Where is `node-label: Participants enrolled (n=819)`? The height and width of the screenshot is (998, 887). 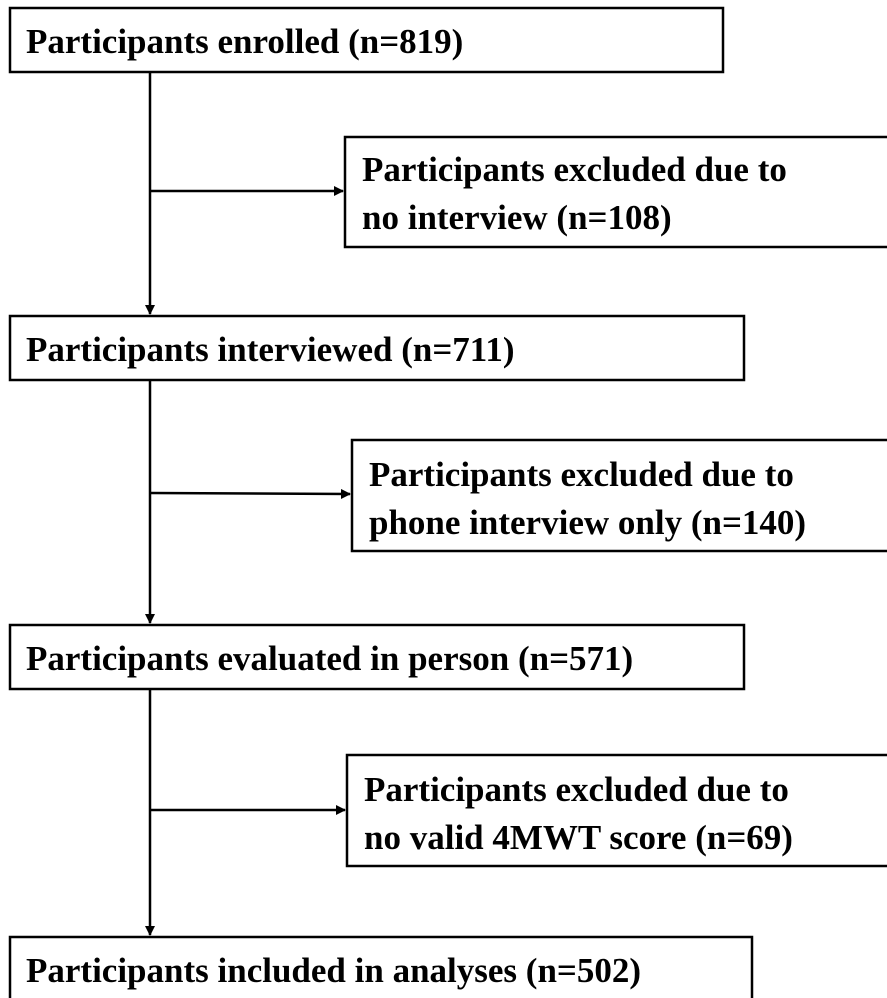 node-label: Participants enrolled (n=819) is located at coordinates (244, 41).